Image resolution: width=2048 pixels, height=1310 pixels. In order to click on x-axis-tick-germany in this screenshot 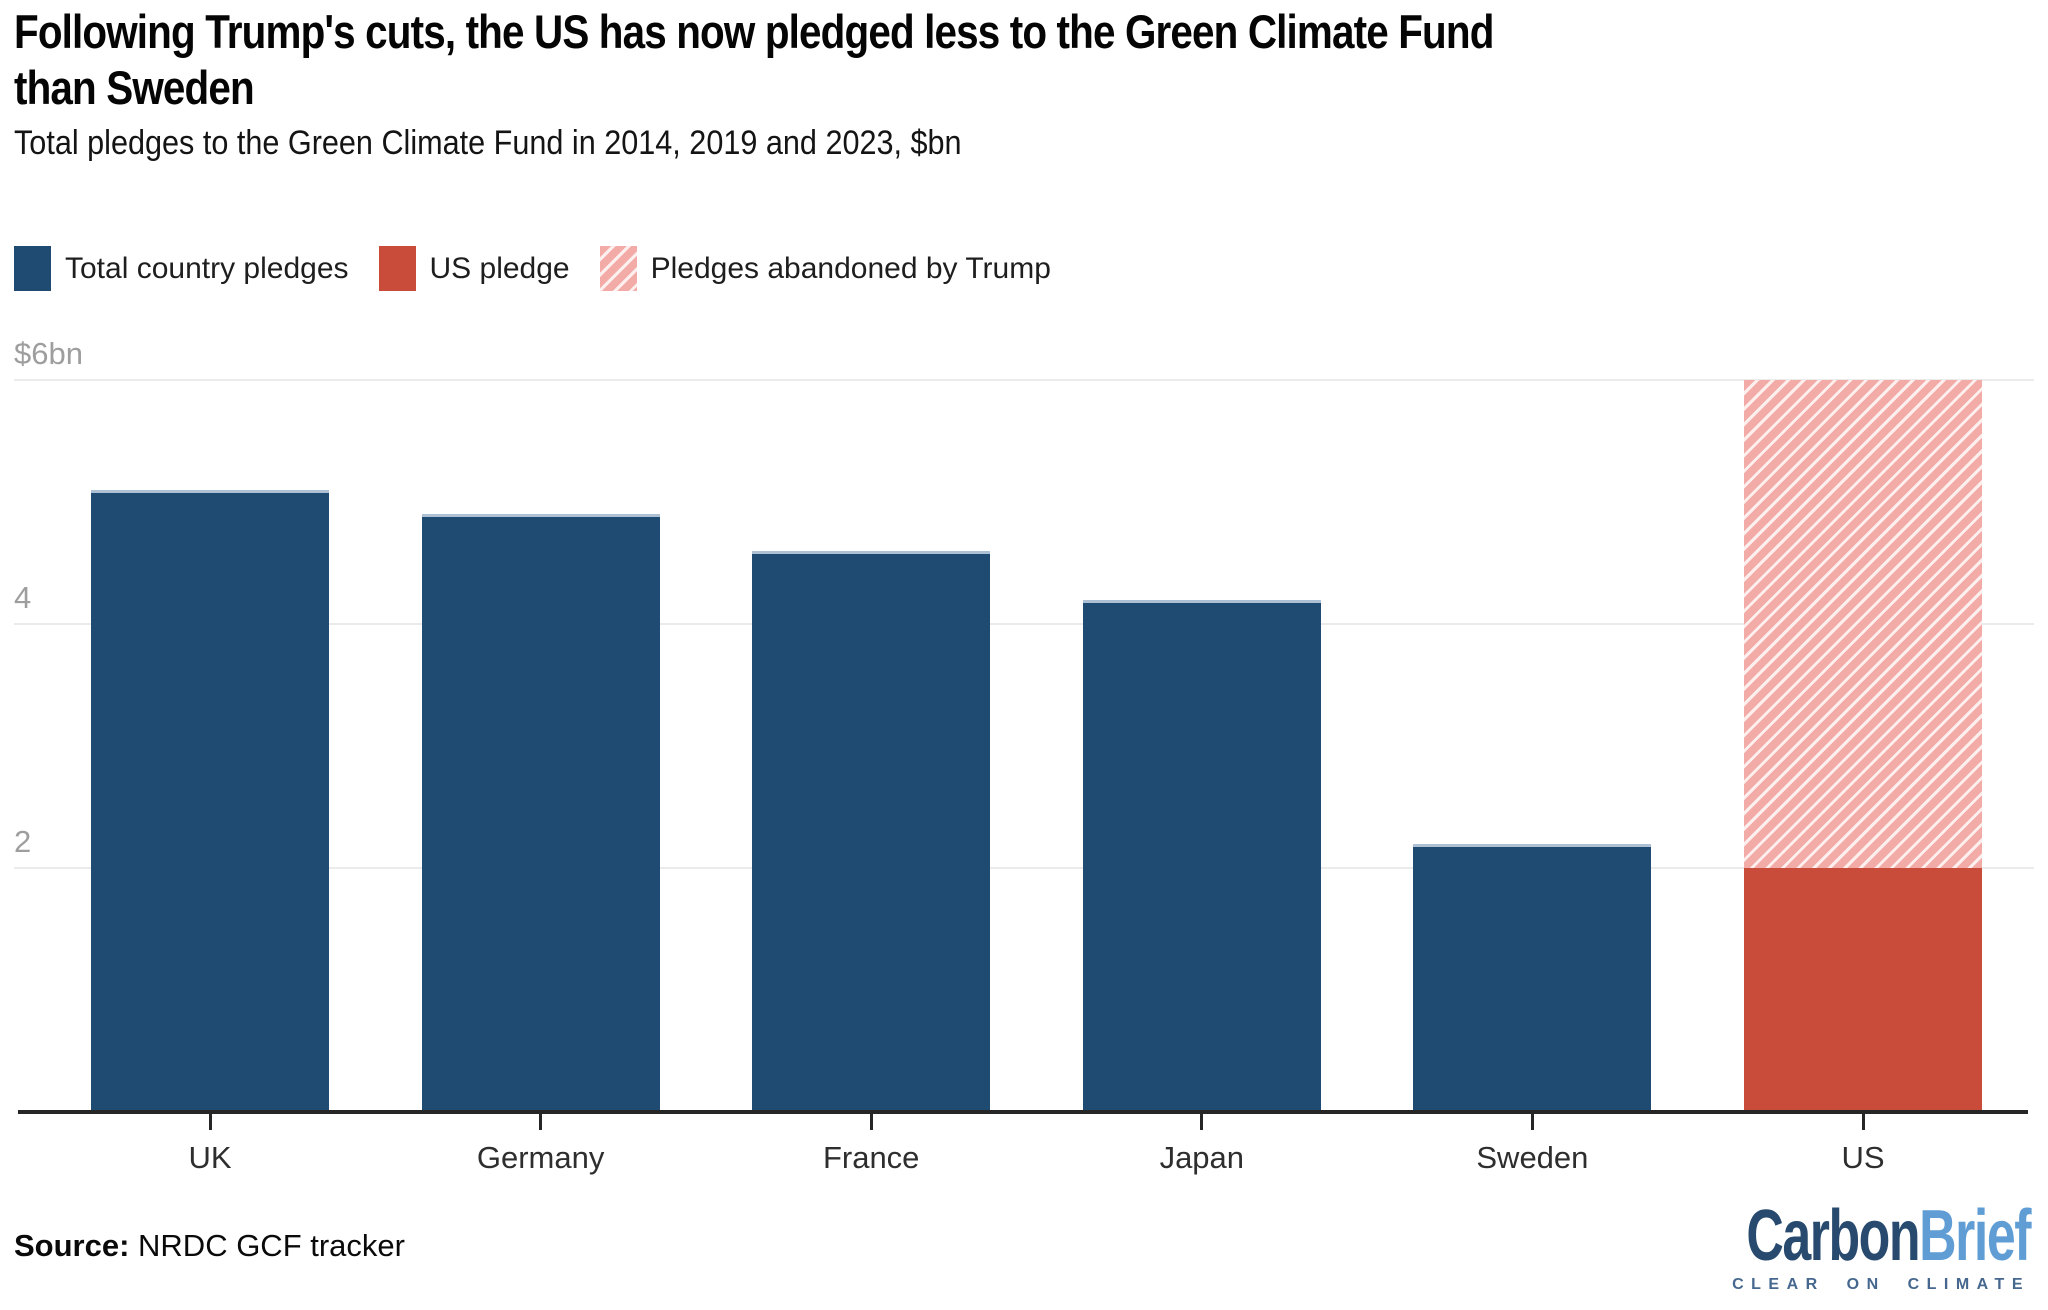, I will do `click(541, 1122)`.